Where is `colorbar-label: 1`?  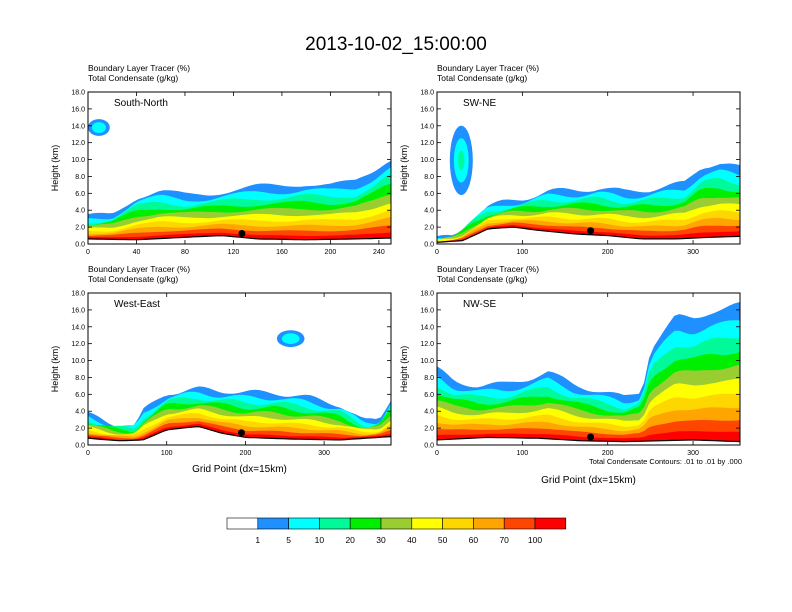 colorbar-label: 1 is located at coordinates (257, 540).